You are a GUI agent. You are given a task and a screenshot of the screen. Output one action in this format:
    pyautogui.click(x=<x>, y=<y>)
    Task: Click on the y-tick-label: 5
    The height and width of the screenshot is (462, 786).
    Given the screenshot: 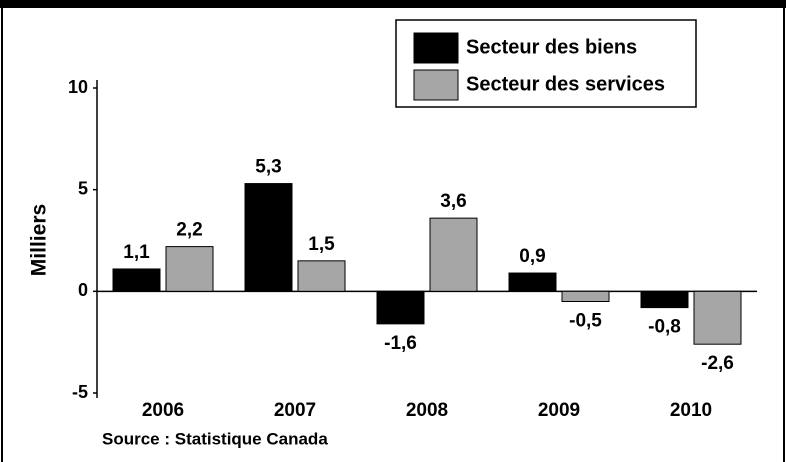 What is the action you would take?
    pyautogui.click(x=83, y=188)
    